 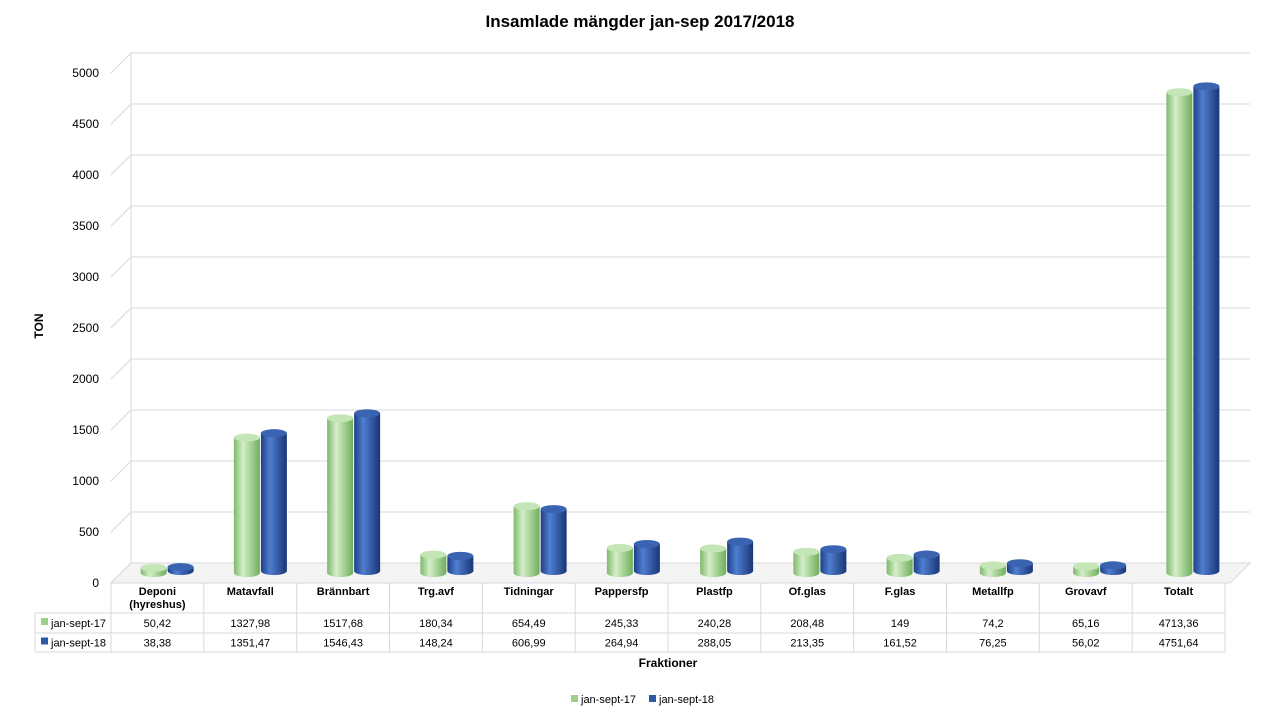 I want to click on table-cell: 38,38, so click(x=158, y=644).